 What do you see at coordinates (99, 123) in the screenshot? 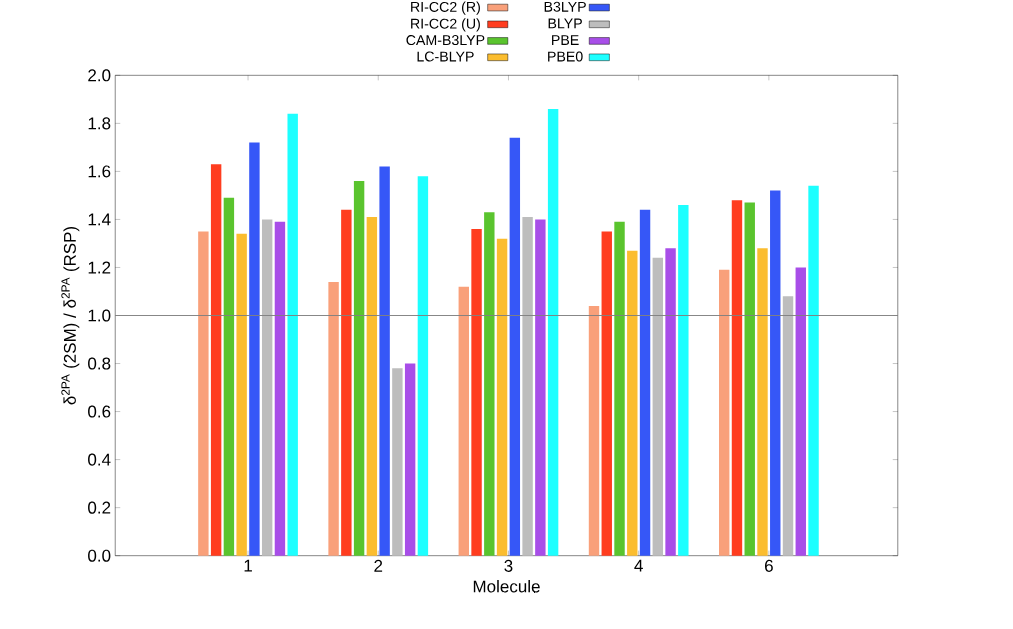
I see `y-tick-label: 1.8` at bounding box center [99, 123].